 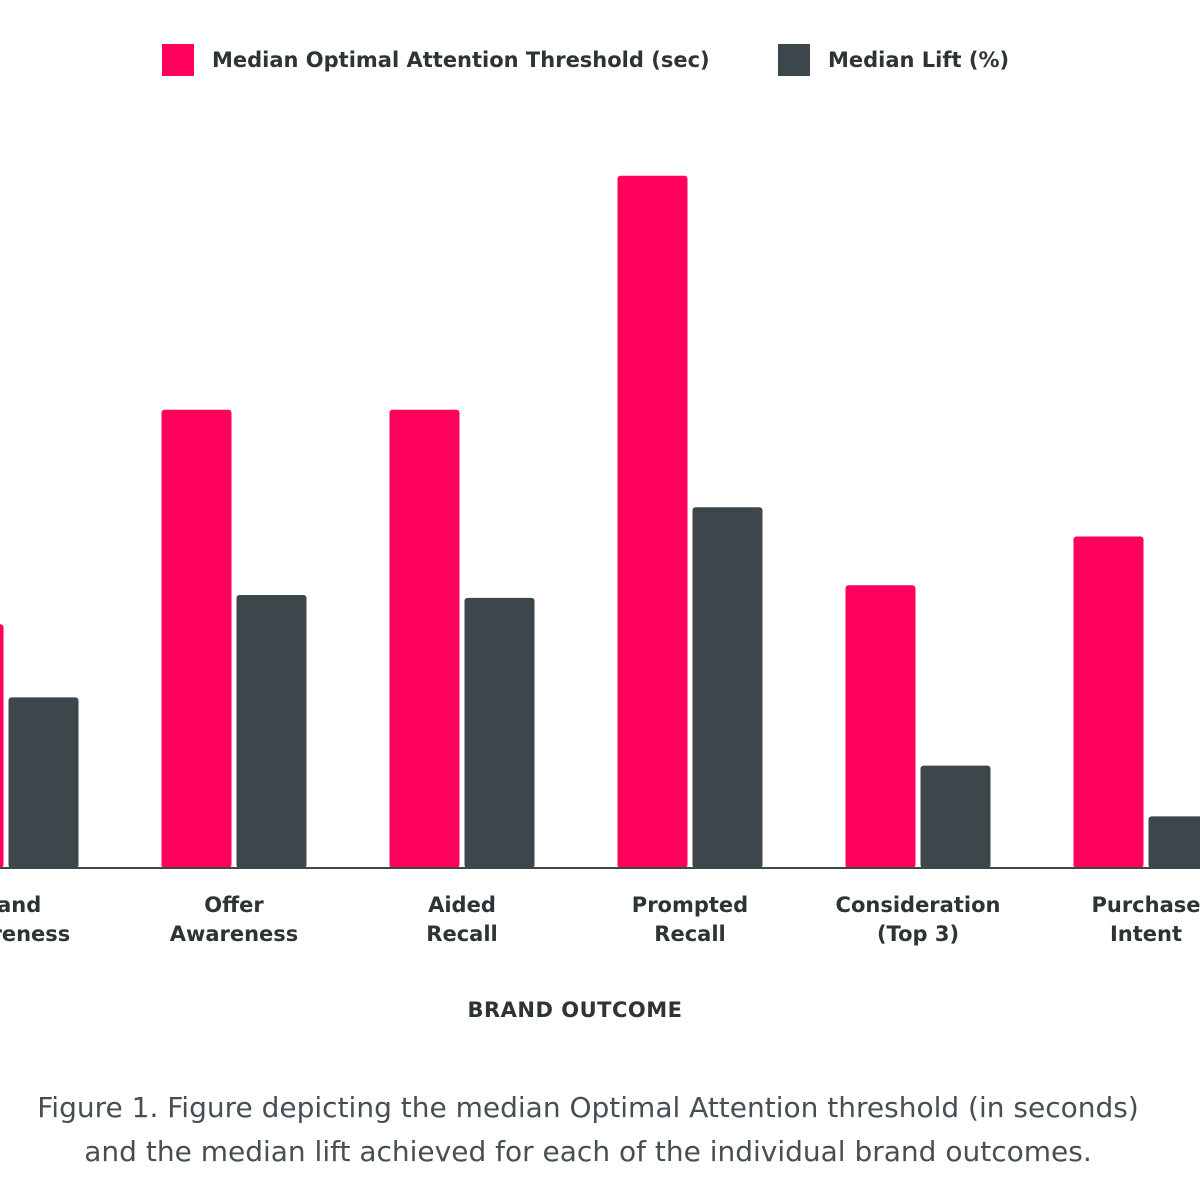 I want to click on x-tick-label-5-0: Purchase, so click(x=1145, y=905).